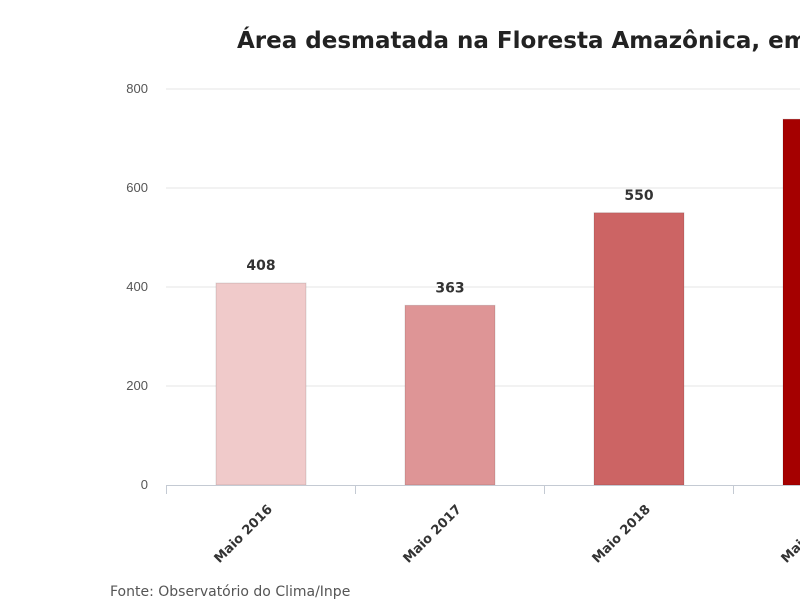 This screenshot has width=800, height=611. What do you see at coordinates (433, 534) in the screenshot?
I see `x-tick-label: Maio 2017` at bounding box center [433, 534].